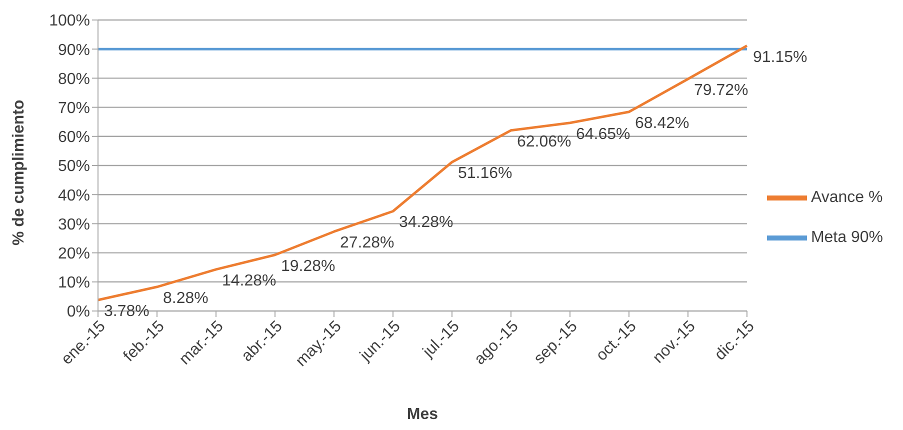  What do you see at coordinates (662, 123) in the screenshot?
I see `data-label: 68.42%` at bounding box center [662, 123].